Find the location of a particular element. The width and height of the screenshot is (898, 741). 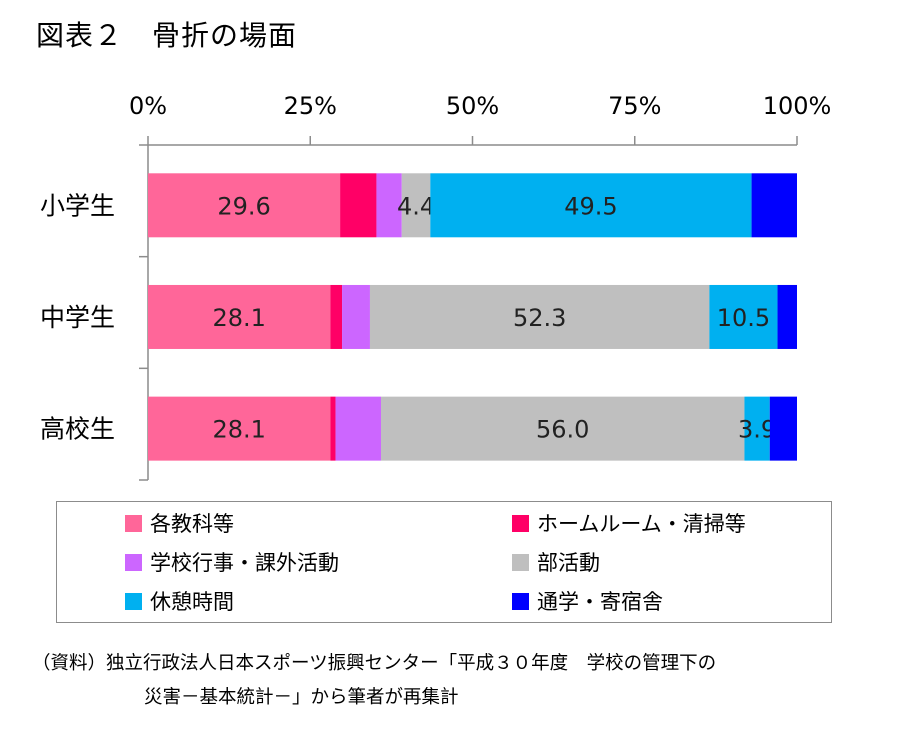

x-tick-label: 75% is located at coordinates (634, 106).